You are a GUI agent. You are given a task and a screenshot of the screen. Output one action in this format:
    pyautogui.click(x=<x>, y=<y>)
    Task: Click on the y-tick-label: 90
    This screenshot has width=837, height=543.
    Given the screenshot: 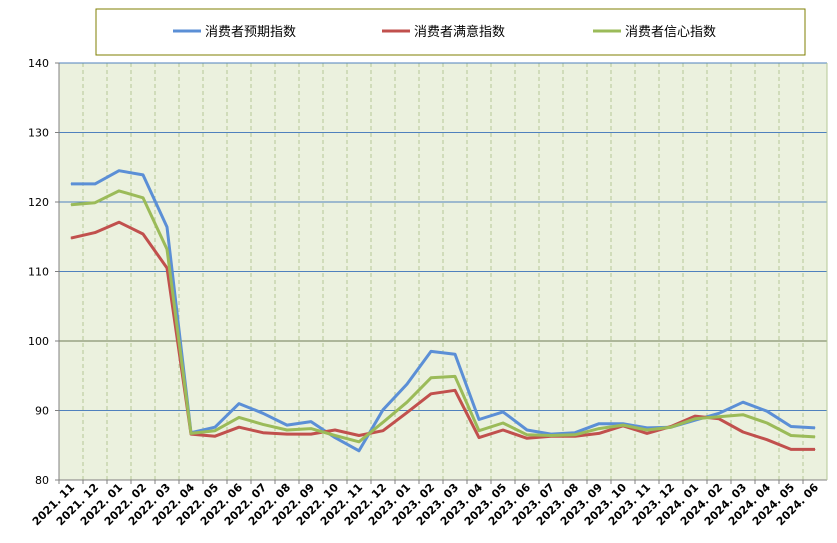 What is the action you would take?
    pyautogui.click(x=42, y=411)
    